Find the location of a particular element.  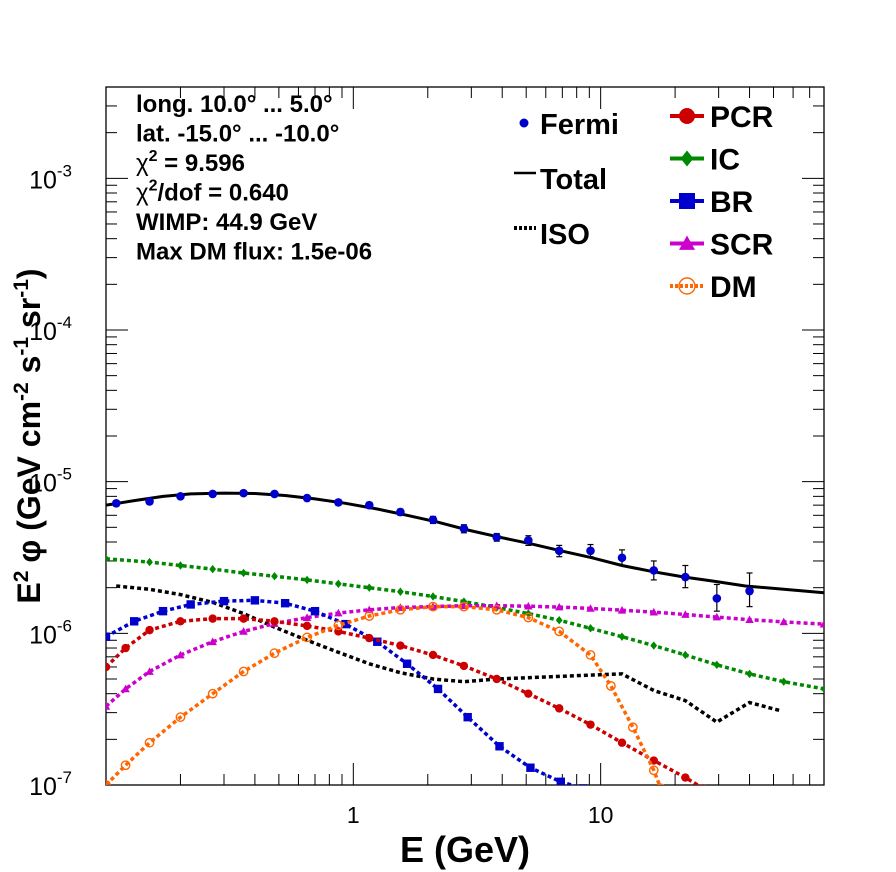

iso-line is located at coordinates (448, 654).